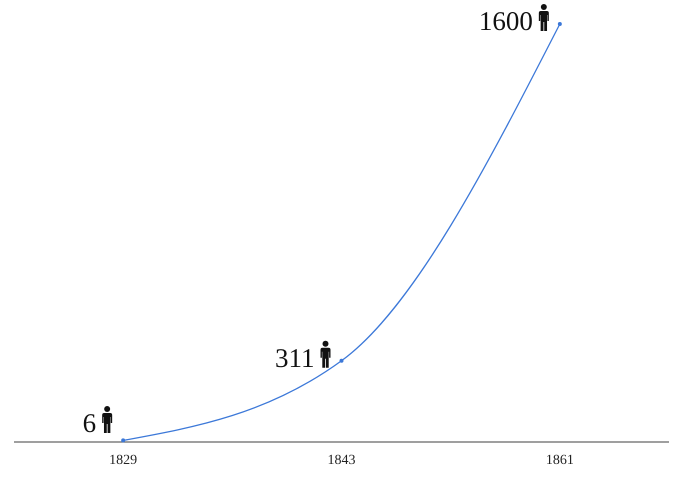  Describe the element at coordinates (505, 21) in the screenshot. I see `data-label: 1600` at that location.